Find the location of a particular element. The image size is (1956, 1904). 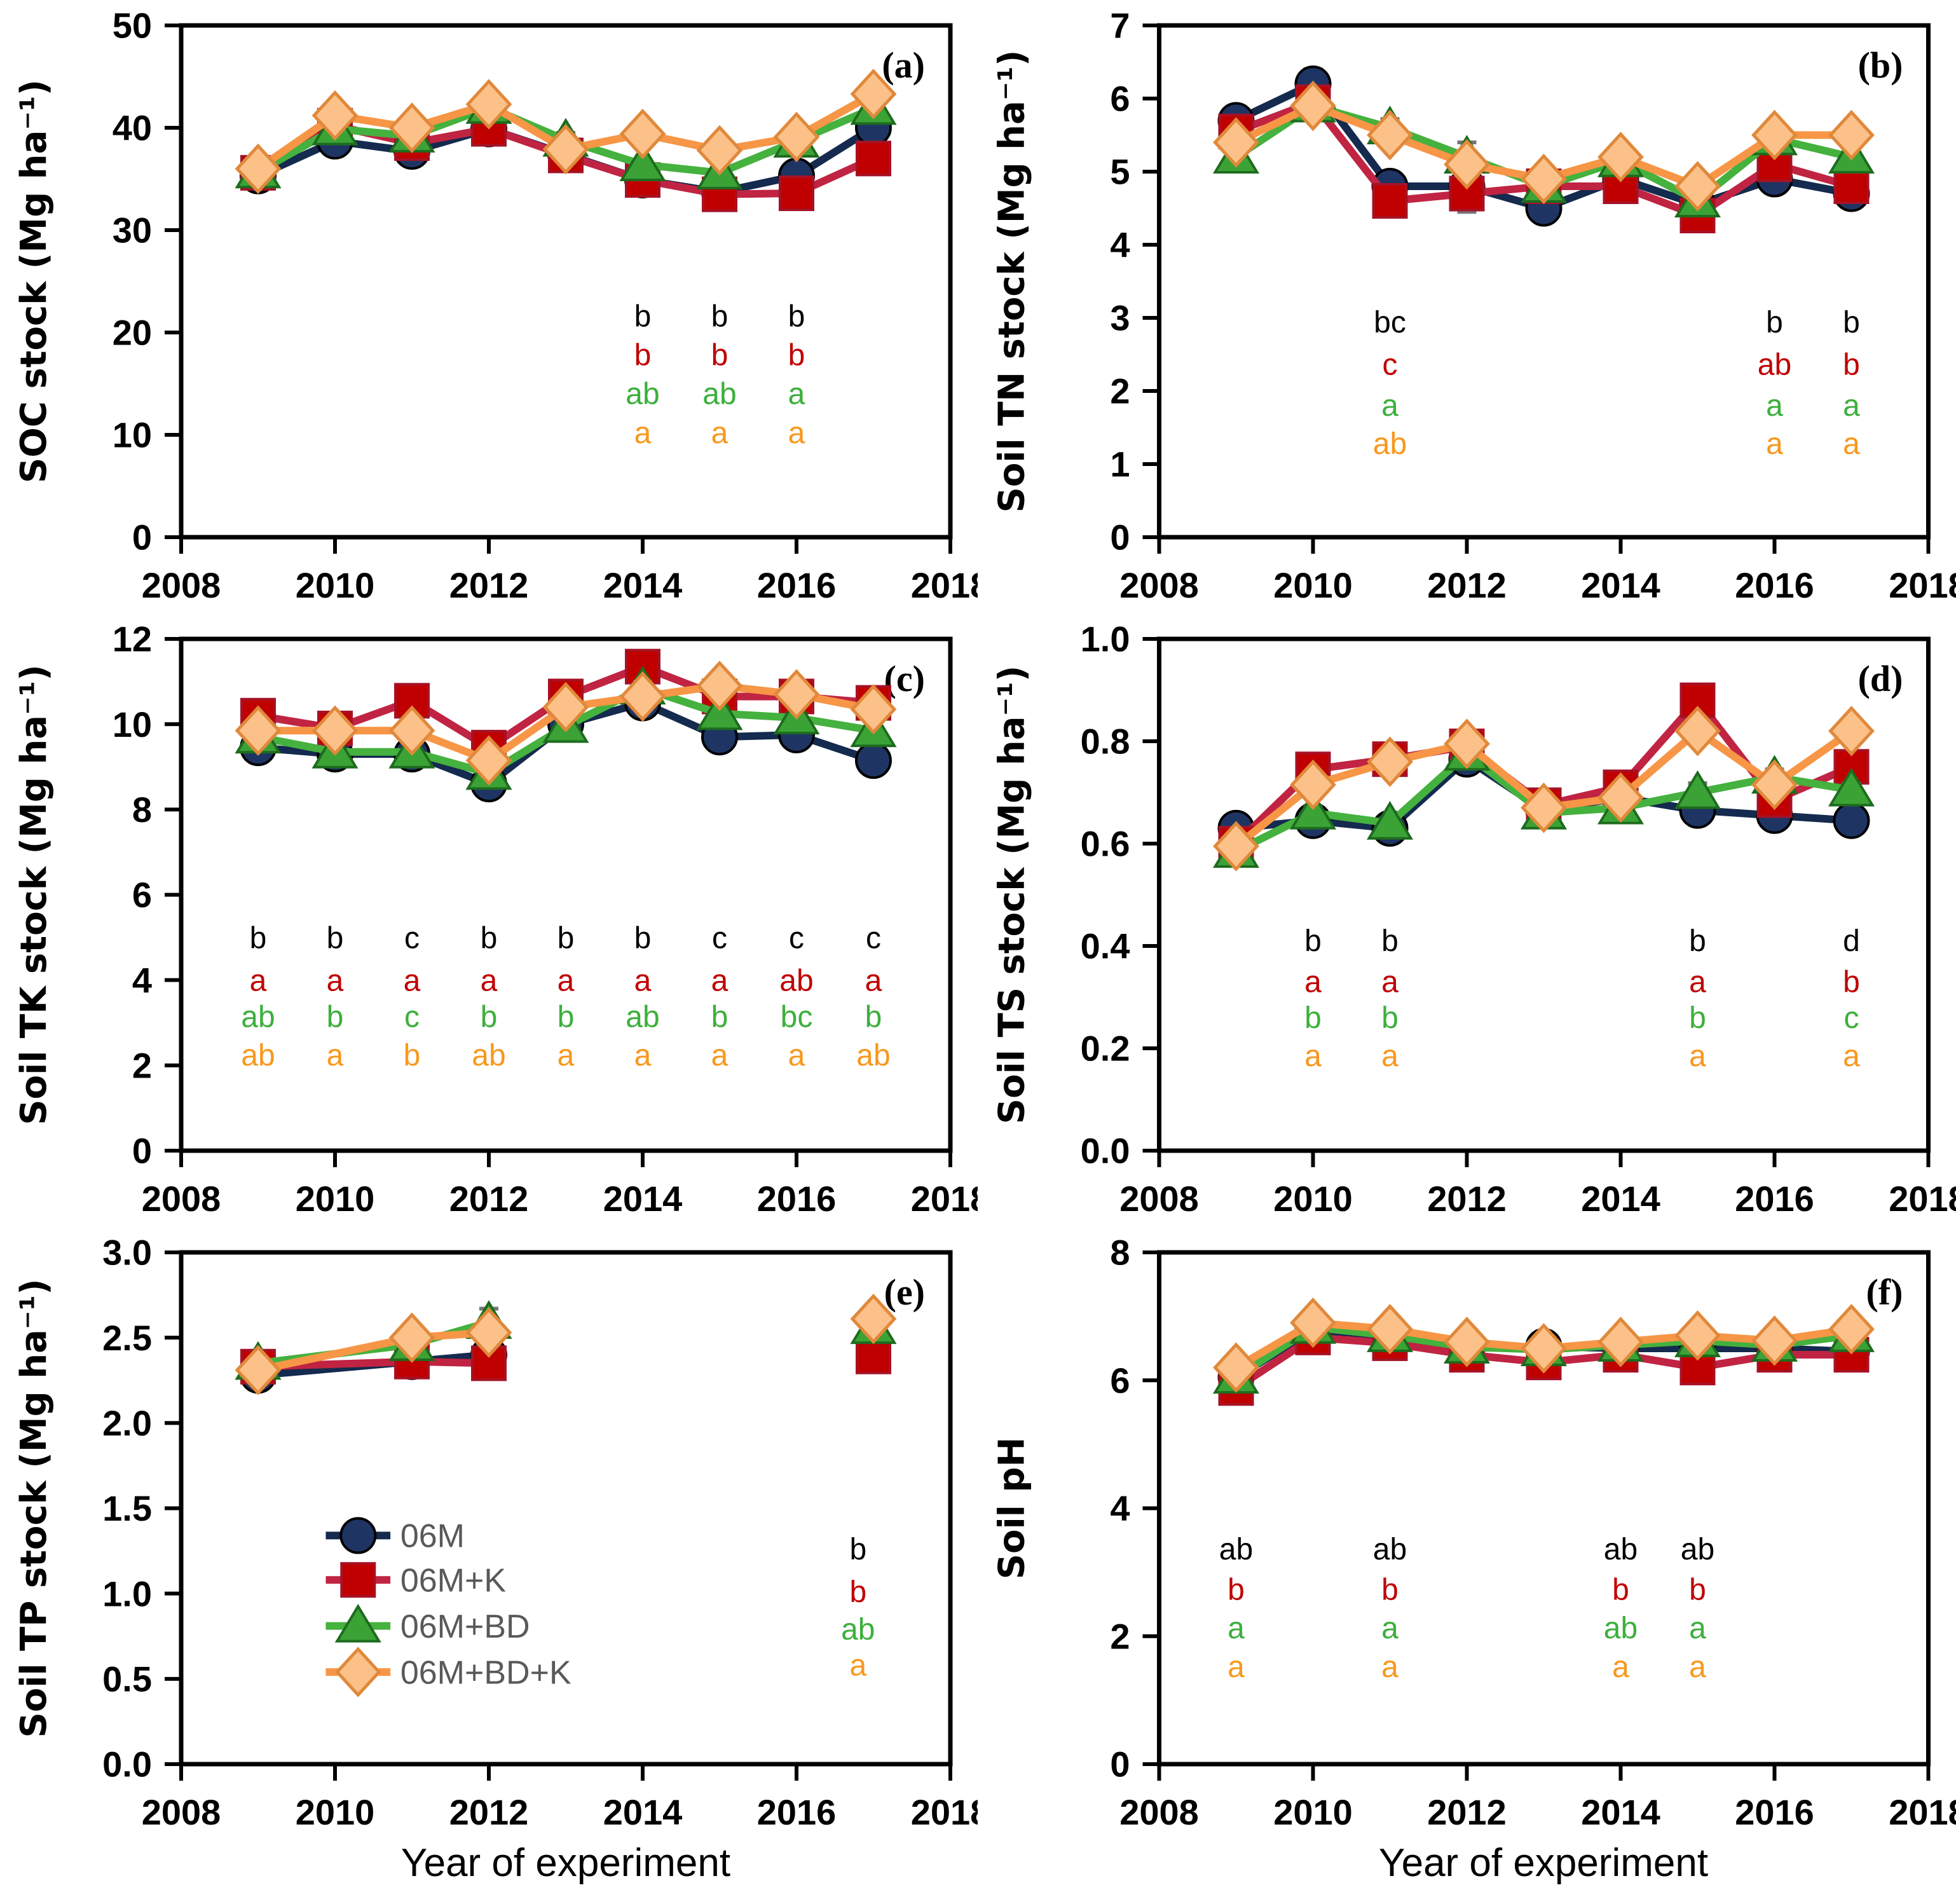

x-axis-title-left: Year of experiment is located at coordinates (489, 1863).